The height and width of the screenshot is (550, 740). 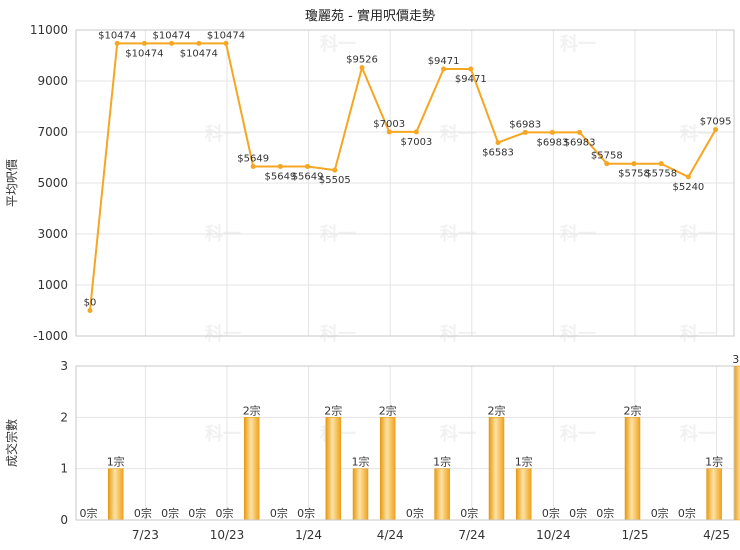 I want to click on price-y-ticks: -1000 1000 3000 5000 7000 9000 11000, so click(x=49, y=183).